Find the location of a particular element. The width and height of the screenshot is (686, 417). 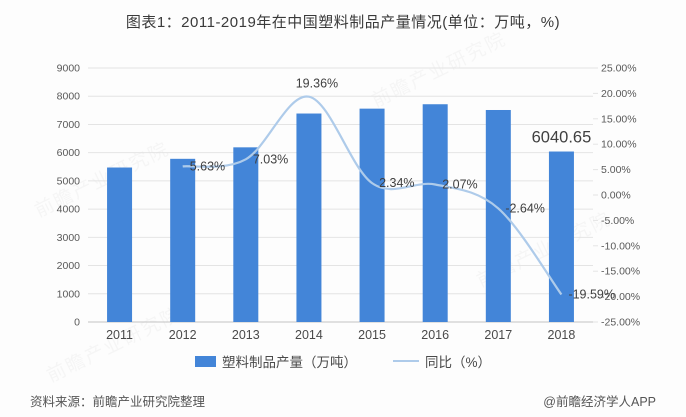

left-axis-tick-label: 2000 is located at coordinates (69, 266).